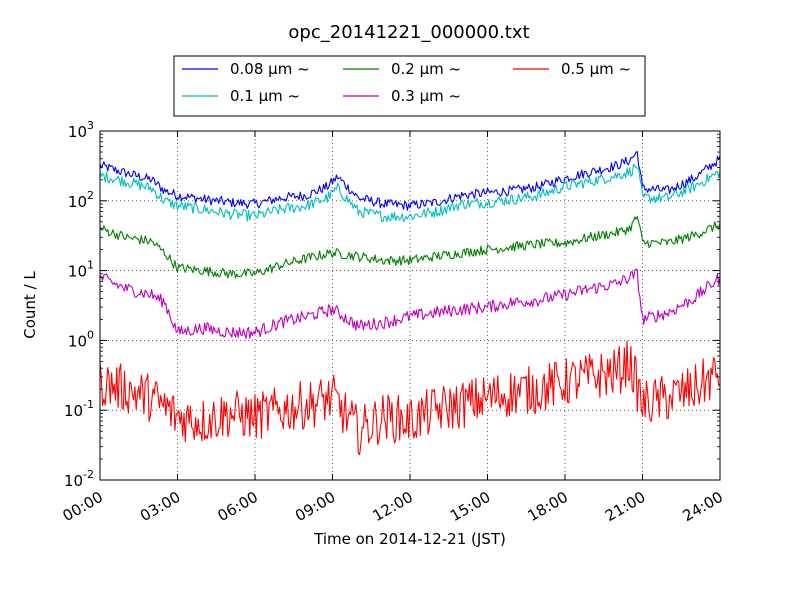  I want to click on y-axis-label: Count / L, so click(30, 305).